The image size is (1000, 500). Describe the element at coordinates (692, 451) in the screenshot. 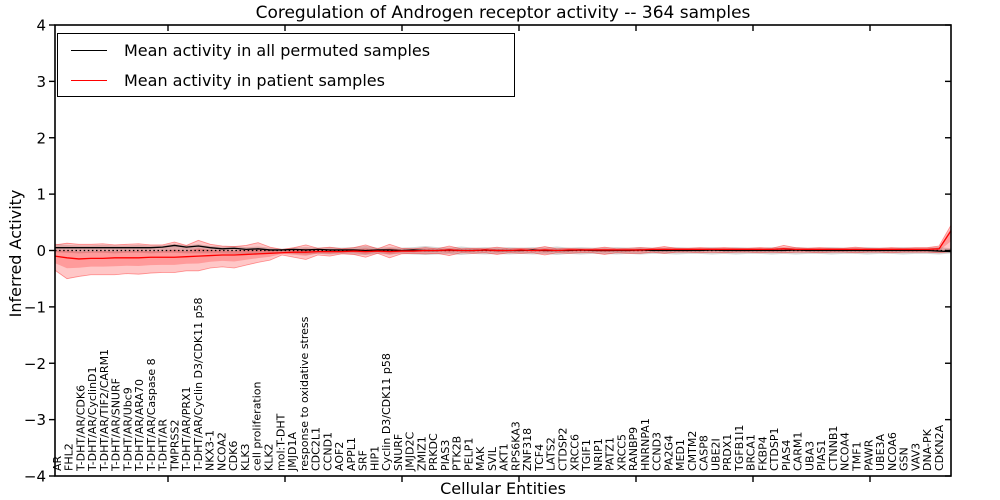

I see `x-category-label: CMTM2` at that location.